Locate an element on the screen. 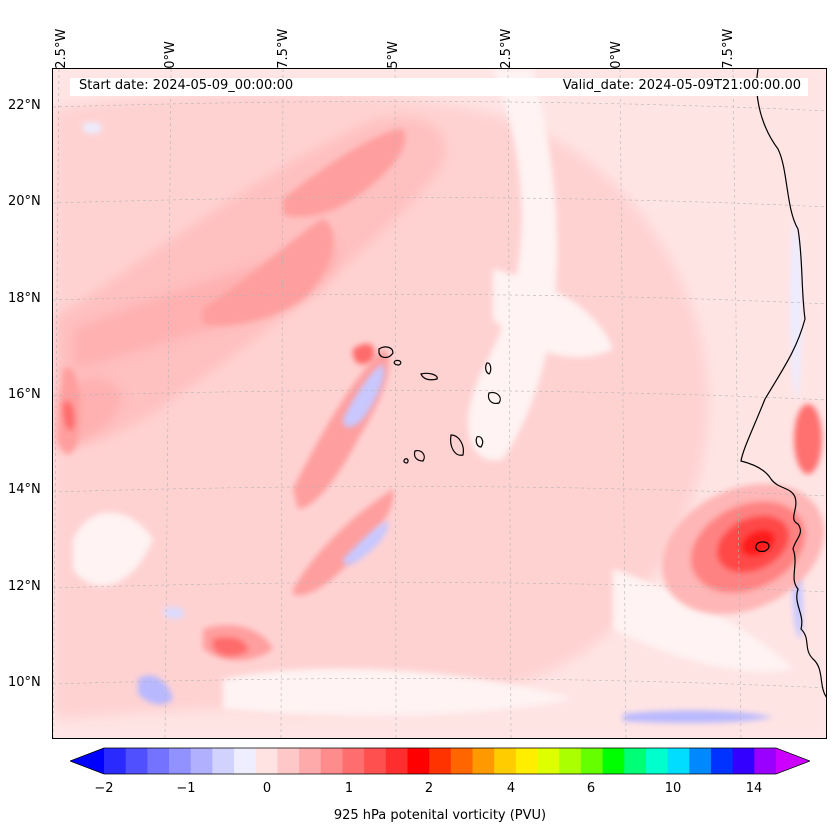 The height and width of the screenshot is (836, 837). island-fogo is located at coordinates (419, 456).